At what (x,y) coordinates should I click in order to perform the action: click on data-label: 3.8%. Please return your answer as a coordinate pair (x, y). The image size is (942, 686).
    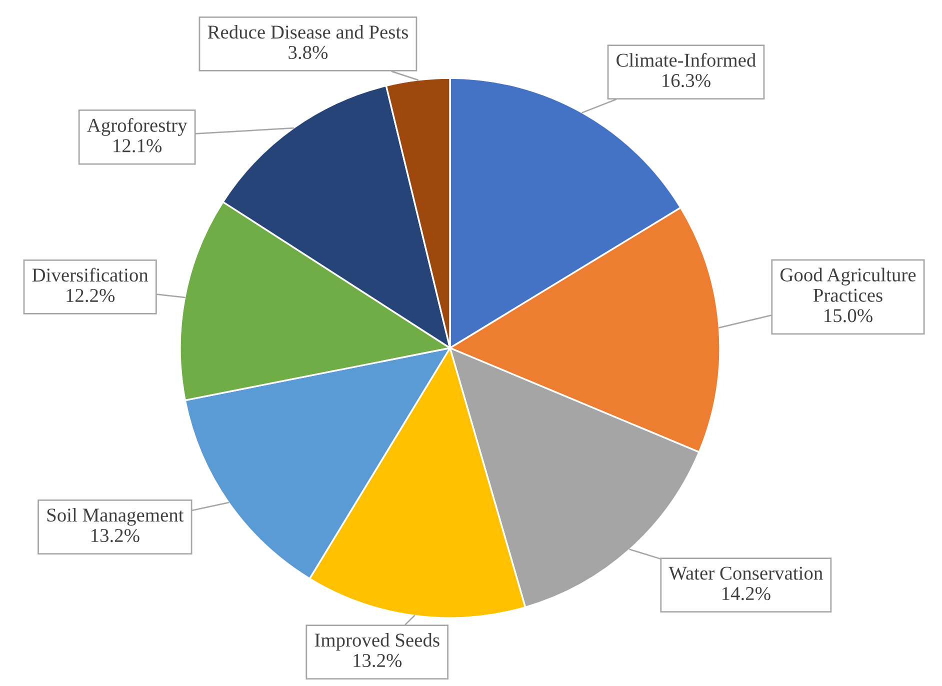
    Looking at the image, I should click on (308, 53).